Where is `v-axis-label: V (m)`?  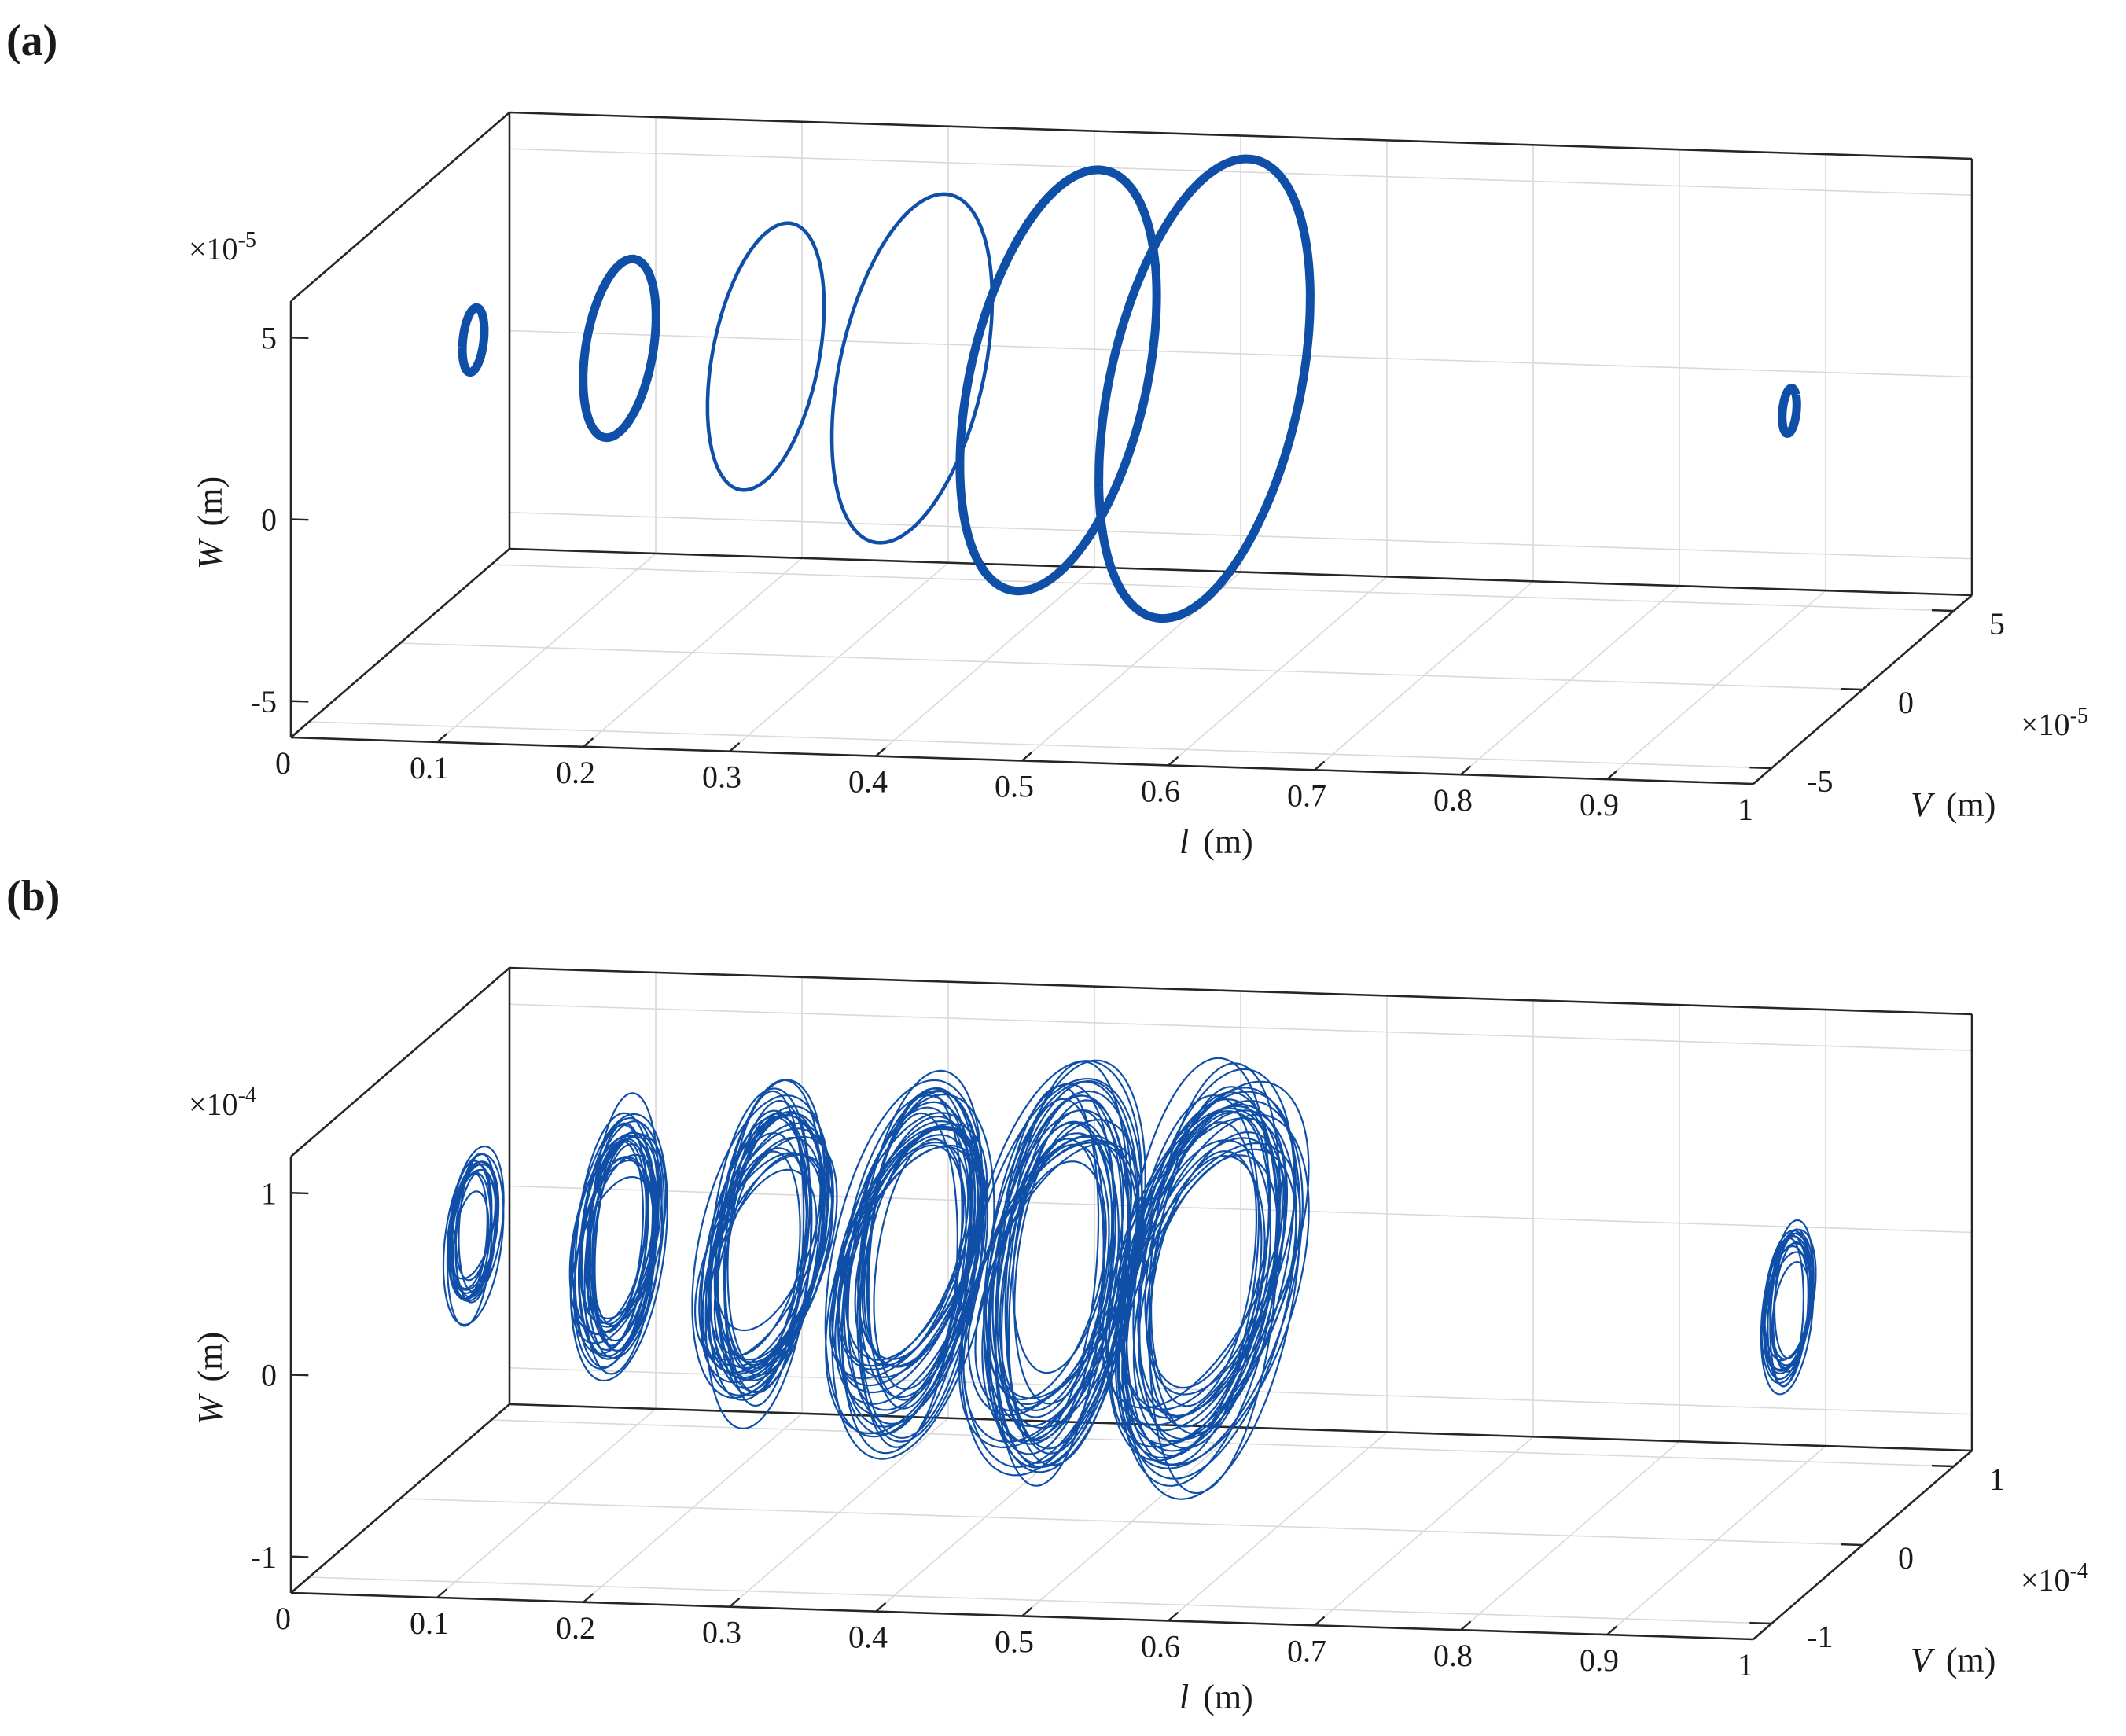
v-axis-label: V (m) is located at coordinates (1953, 805).